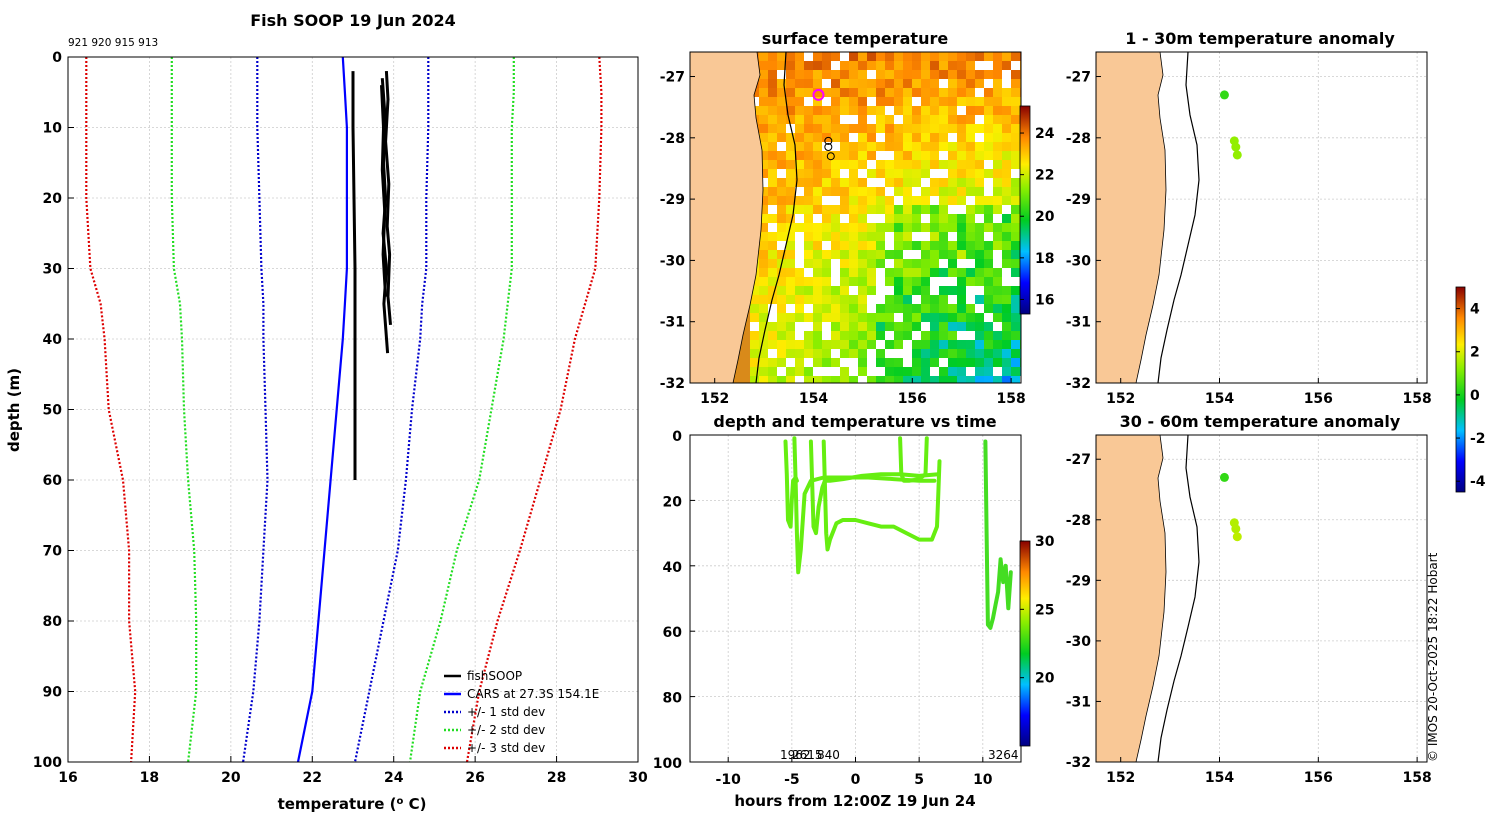 The height and width of the screenshot is (820, 1500). Describe the element at coordinates (533, 694) in the screenshot. I see `legend-label-cars: CARS at 27.3S 154.1E` at that location.